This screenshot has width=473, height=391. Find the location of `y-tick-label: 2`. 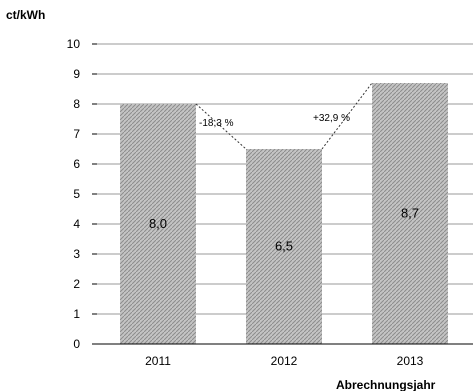

y-tick-label: 2 is located at coordinates (76, 284).